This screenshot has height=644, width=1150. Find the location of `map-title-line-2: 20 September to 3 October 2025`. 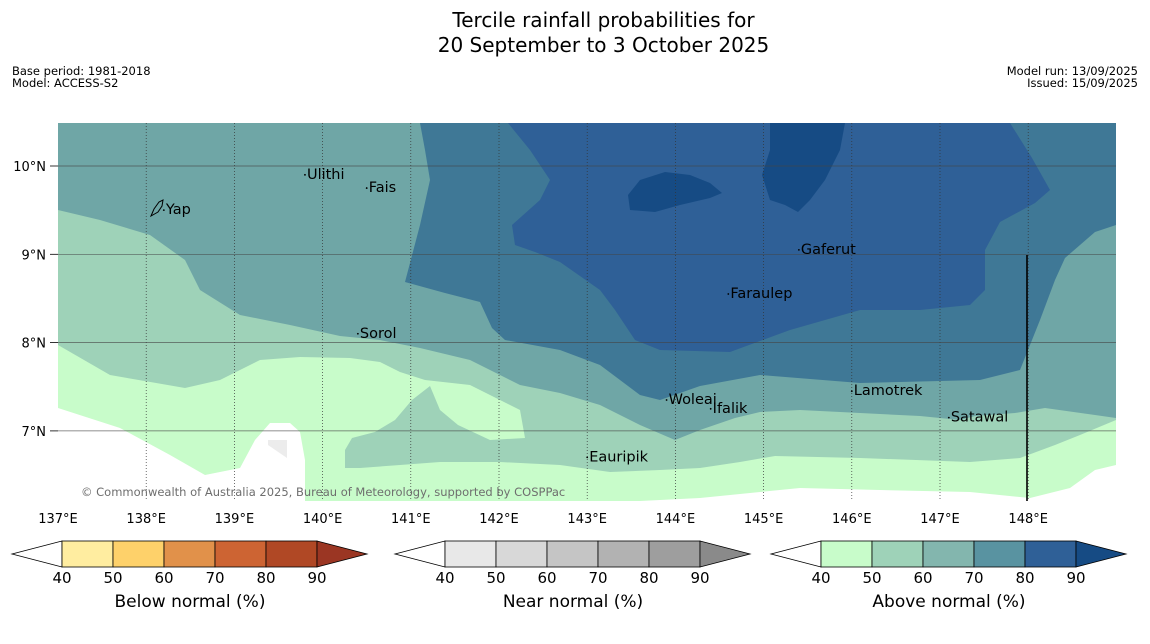

map-title-line-2: 20 September to 3 October 2025 is located at coordinates (603, 45).